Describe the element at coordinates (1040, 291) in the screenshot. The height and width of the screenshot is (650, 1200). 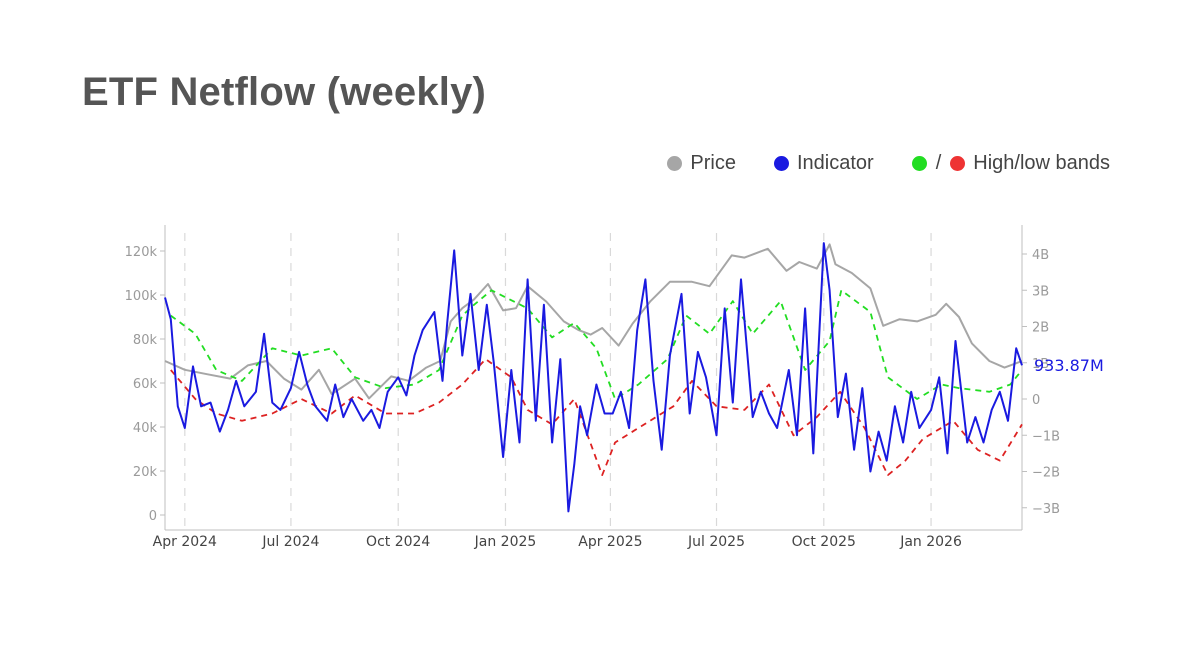
I see `y-right-tick-label: 3B` at that location.